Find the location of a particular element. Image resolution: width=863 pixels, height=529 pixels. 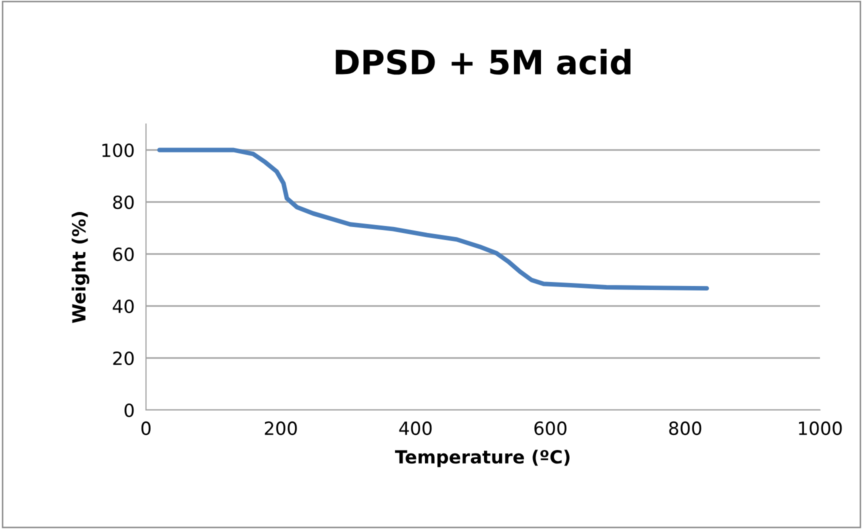

x-tick-label: 0 is located at coordinates (146, 428).